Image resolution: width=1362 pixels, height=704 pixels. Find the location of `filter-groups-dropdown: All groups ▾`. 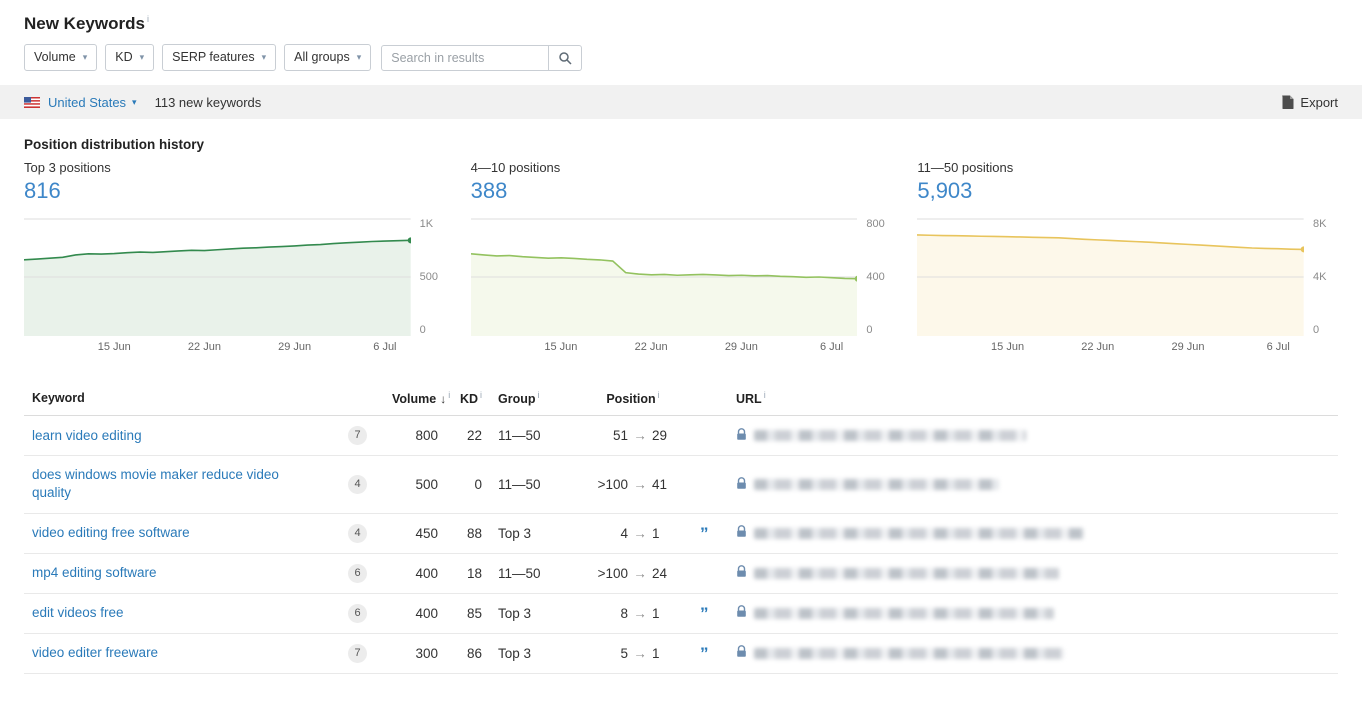

filter-groups-dropdown: All groups ▾ is located at coordinates (328, 57).